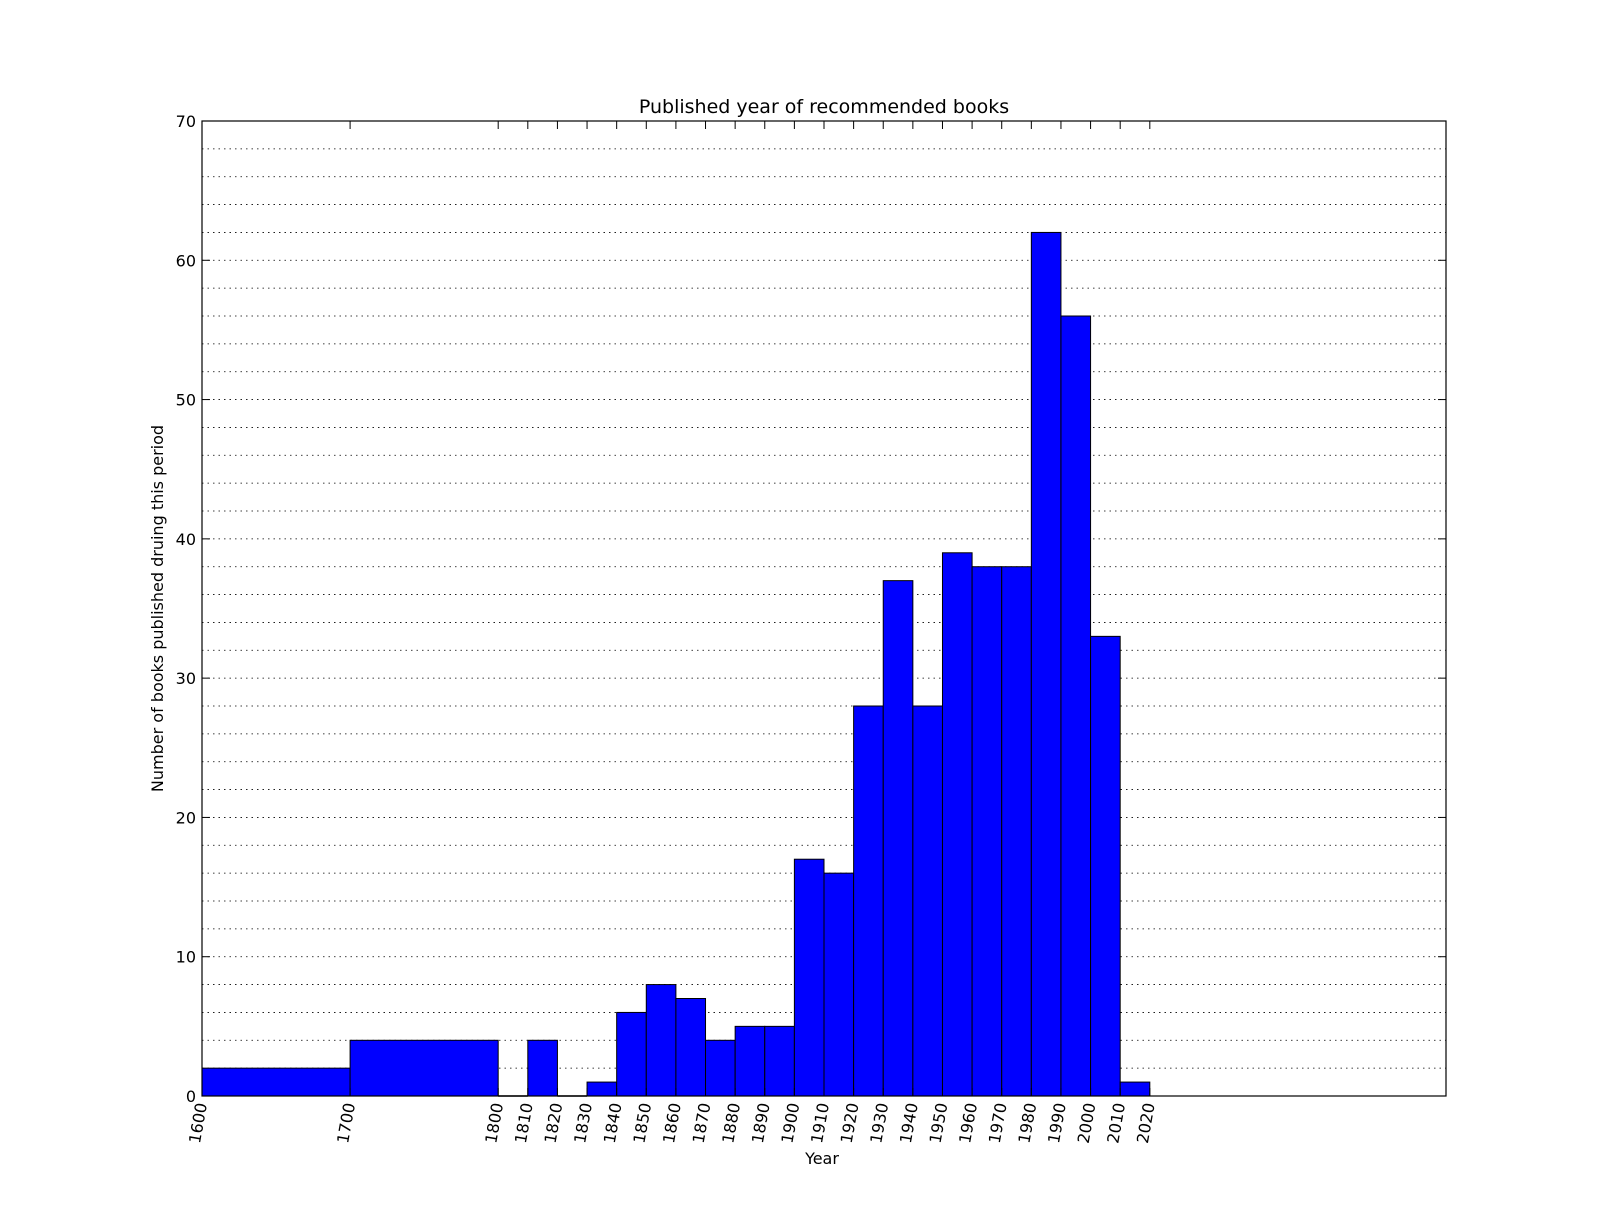  Describe the element at coordinates (613, 1122) in the screenshot. I see `x-tick-label: 1840` at that location.